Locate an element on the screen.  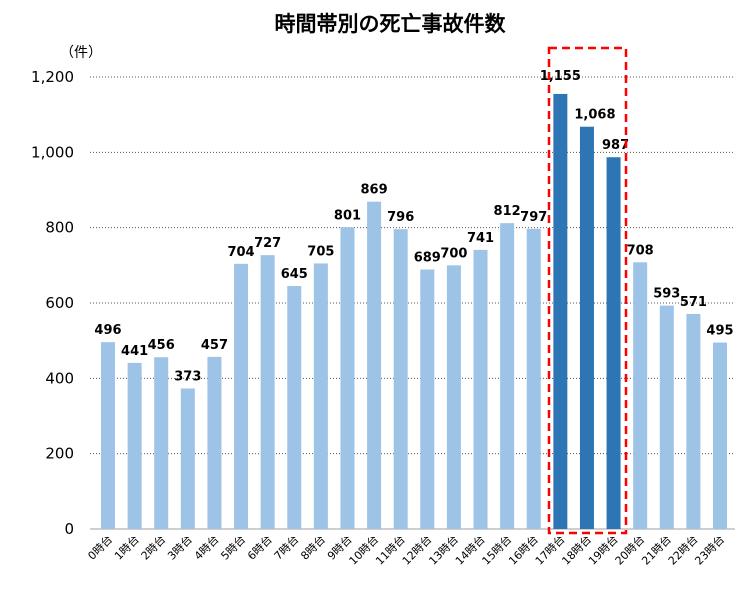
x-tick-label: 6時台 is located at coordinates (259, 547).